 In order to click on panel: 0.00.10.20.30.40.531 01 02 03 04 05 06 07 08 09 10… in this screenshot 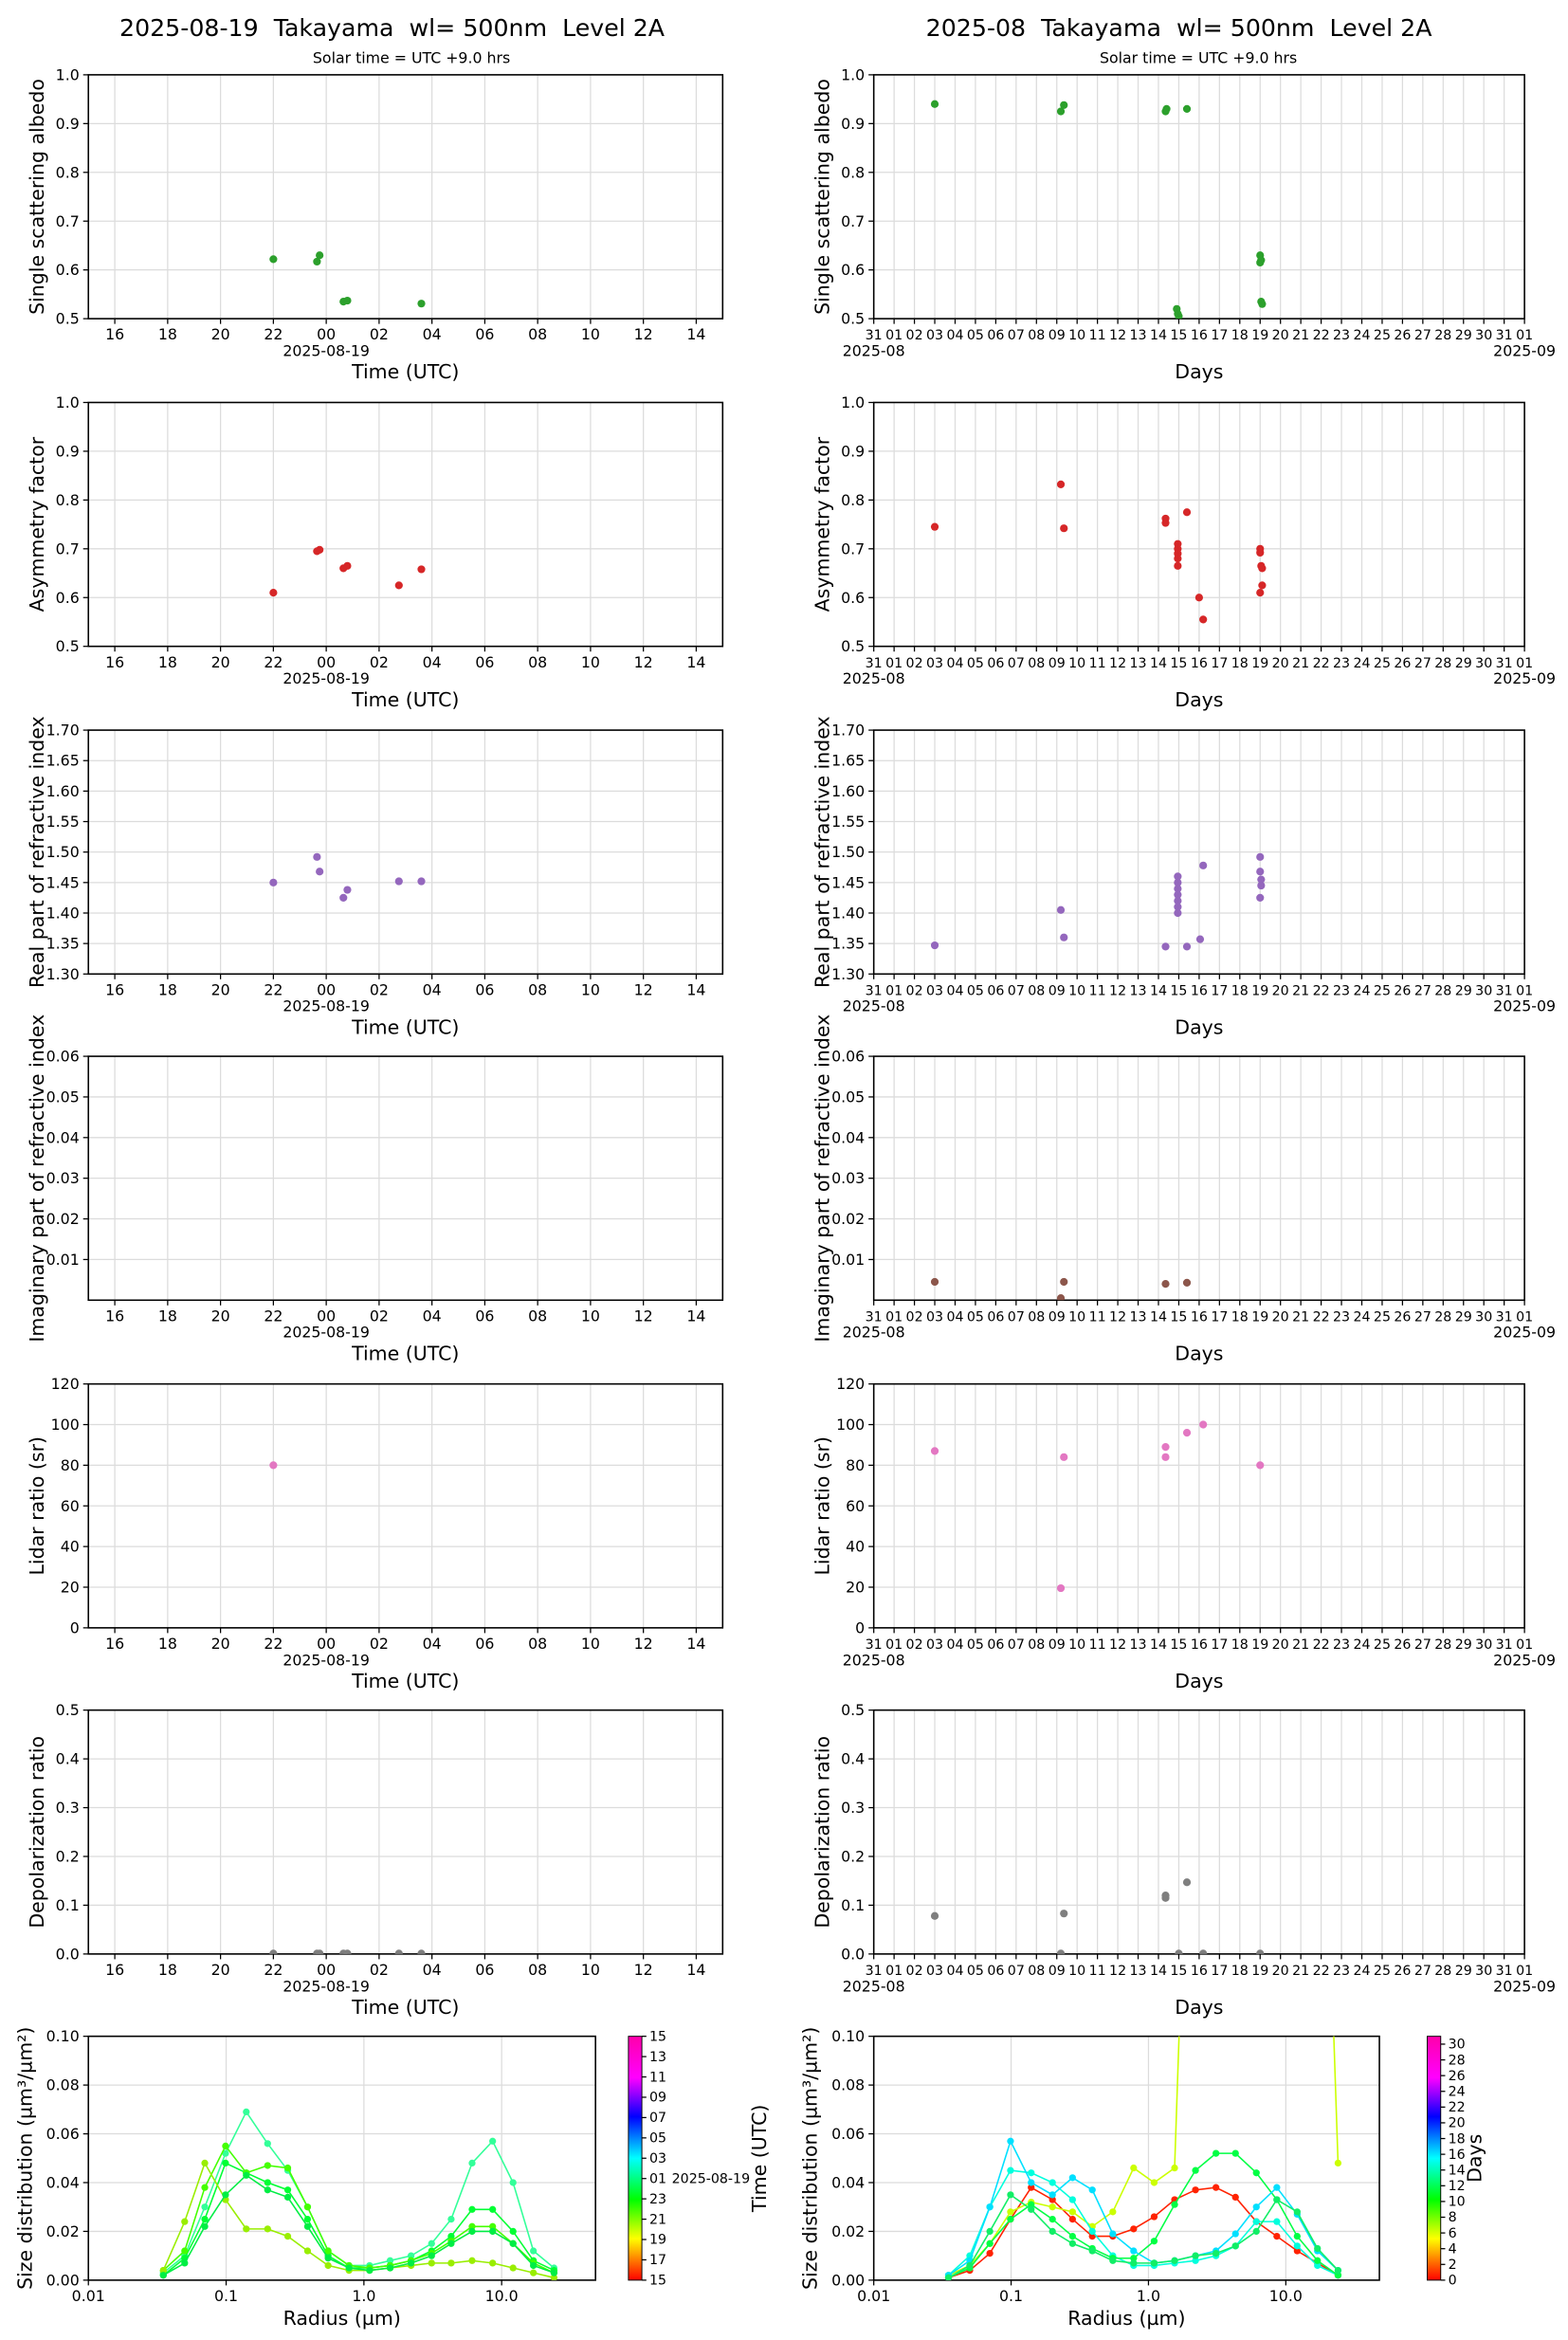, I will do `click(1183, 1860)`.